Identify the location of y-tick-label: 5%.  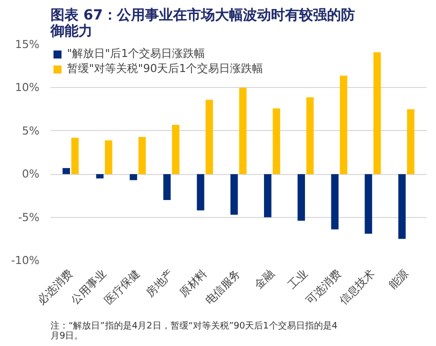
(31, 131).